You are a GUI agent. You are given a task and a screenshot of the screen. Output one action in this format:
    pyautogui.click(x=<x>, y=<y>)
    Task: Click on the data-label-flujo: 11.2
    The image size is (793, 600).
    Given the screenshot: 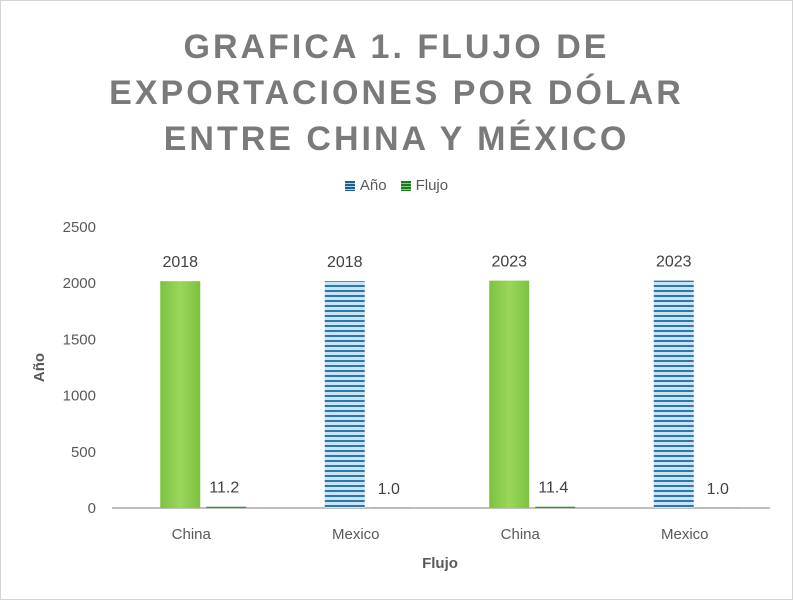 What is the action you would take?
    pyautogui.click(x=224, y=488)
    